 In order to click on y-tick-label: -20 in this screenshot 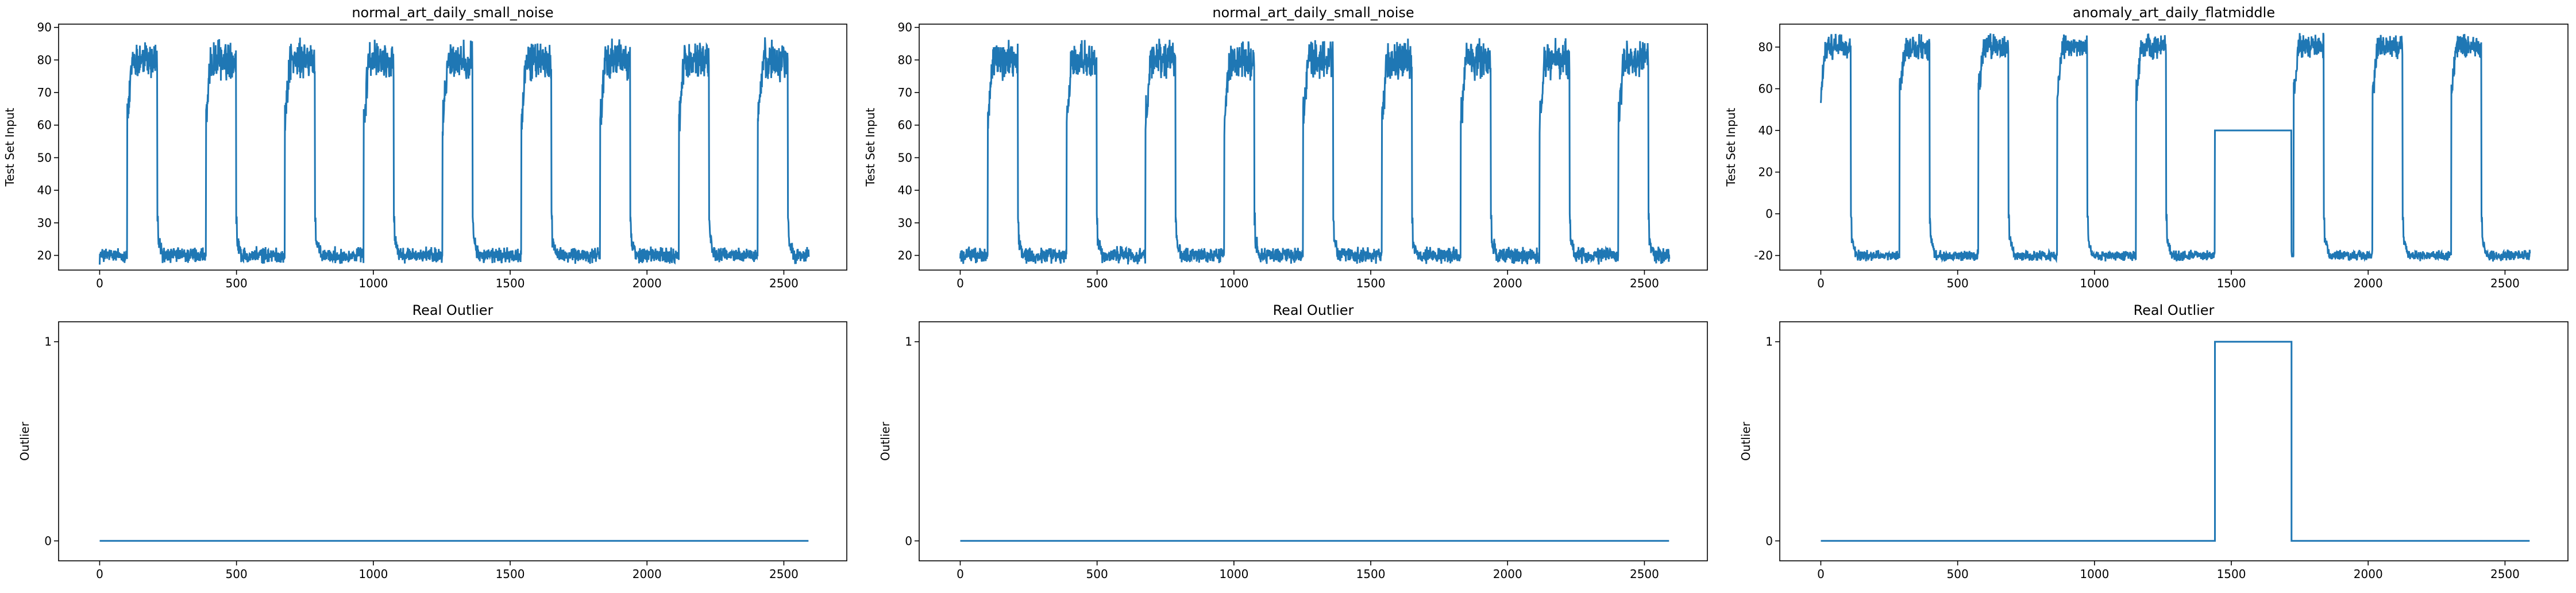, I will do `click(1764, 256)`.